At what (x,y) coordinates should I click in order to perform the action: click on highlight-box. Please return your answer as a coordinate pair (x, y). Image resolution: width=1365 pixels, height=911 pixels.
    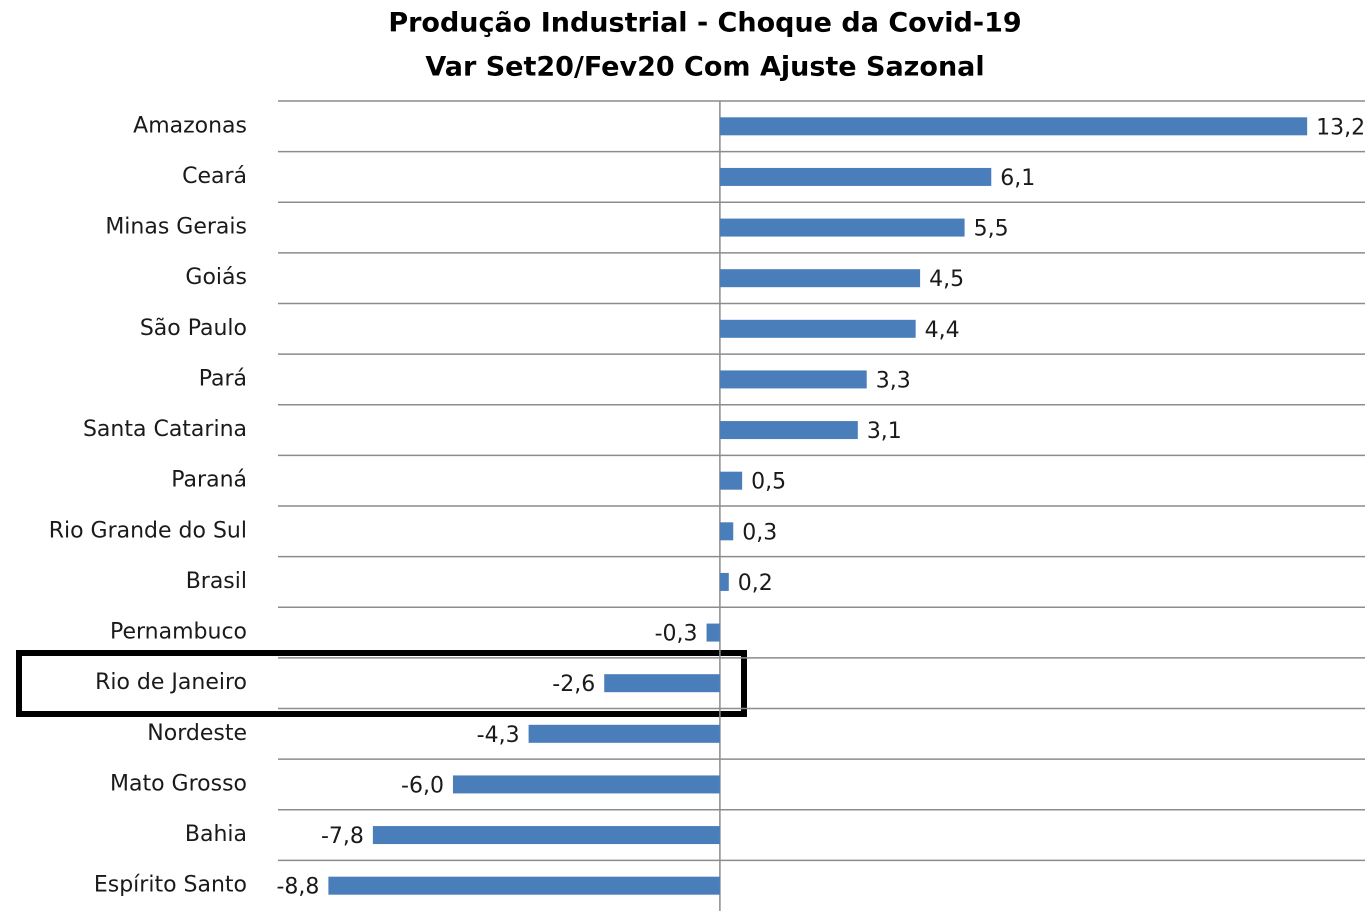
    Looking at the image, I should click on (381, 683).